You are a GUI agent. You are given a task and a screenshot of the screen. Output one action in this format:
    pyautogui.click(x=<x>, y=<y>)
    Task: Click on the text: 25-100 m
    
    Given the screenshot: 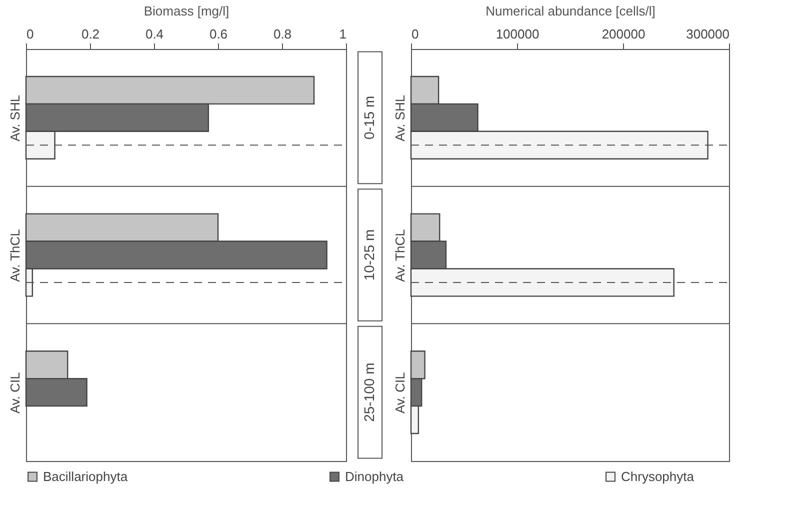 What is the action you would take?
    pyautogui.click(x=369, y=392)
    